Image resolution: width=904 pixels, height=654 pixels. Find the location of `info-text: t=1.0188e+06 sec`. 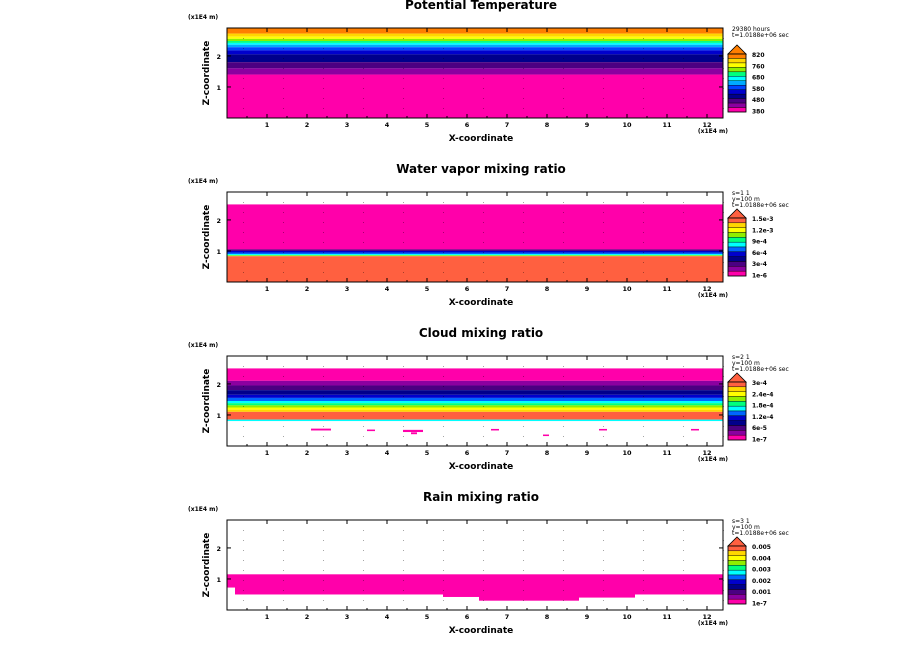

info-text: t=1.0188e+06 sec is located at coordinates (760, 369).